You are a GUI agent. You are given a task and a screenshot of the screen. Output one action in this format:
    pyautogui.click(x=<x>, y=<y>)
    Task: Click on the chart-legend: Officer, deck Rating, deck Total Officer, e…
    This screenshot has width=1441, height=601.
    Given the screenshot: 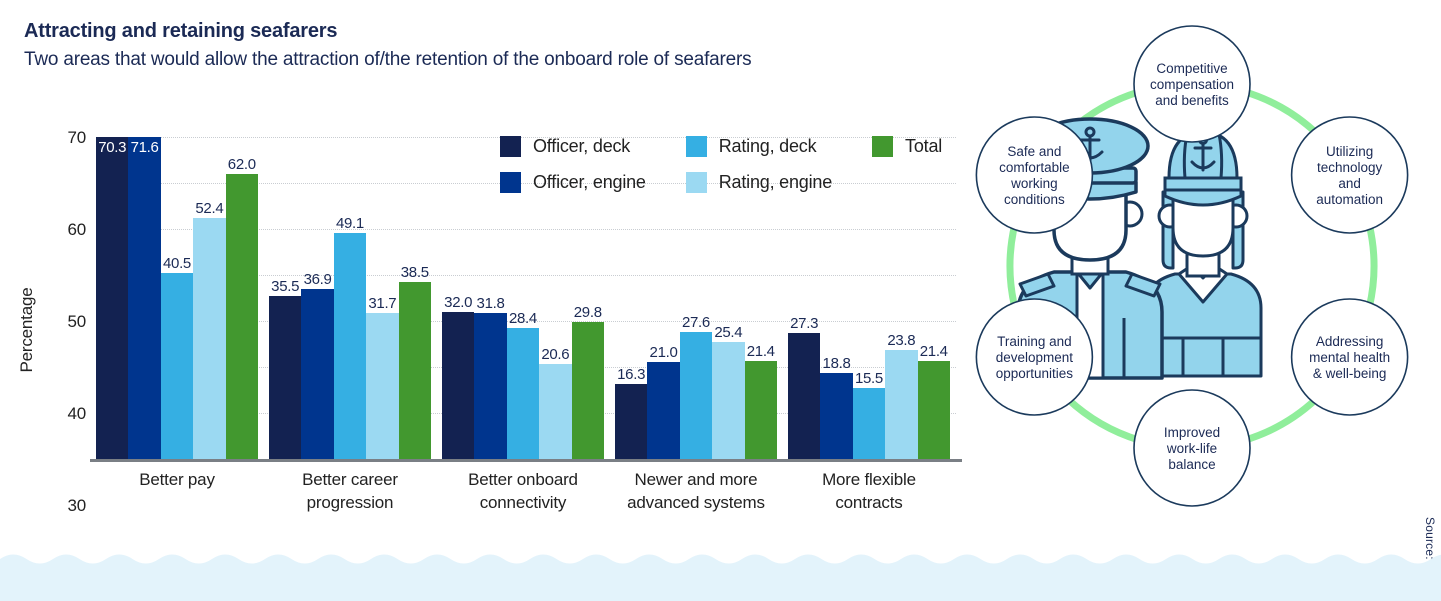 What is the action you would take?
    pyautogui.click(x=721, y=164)
    